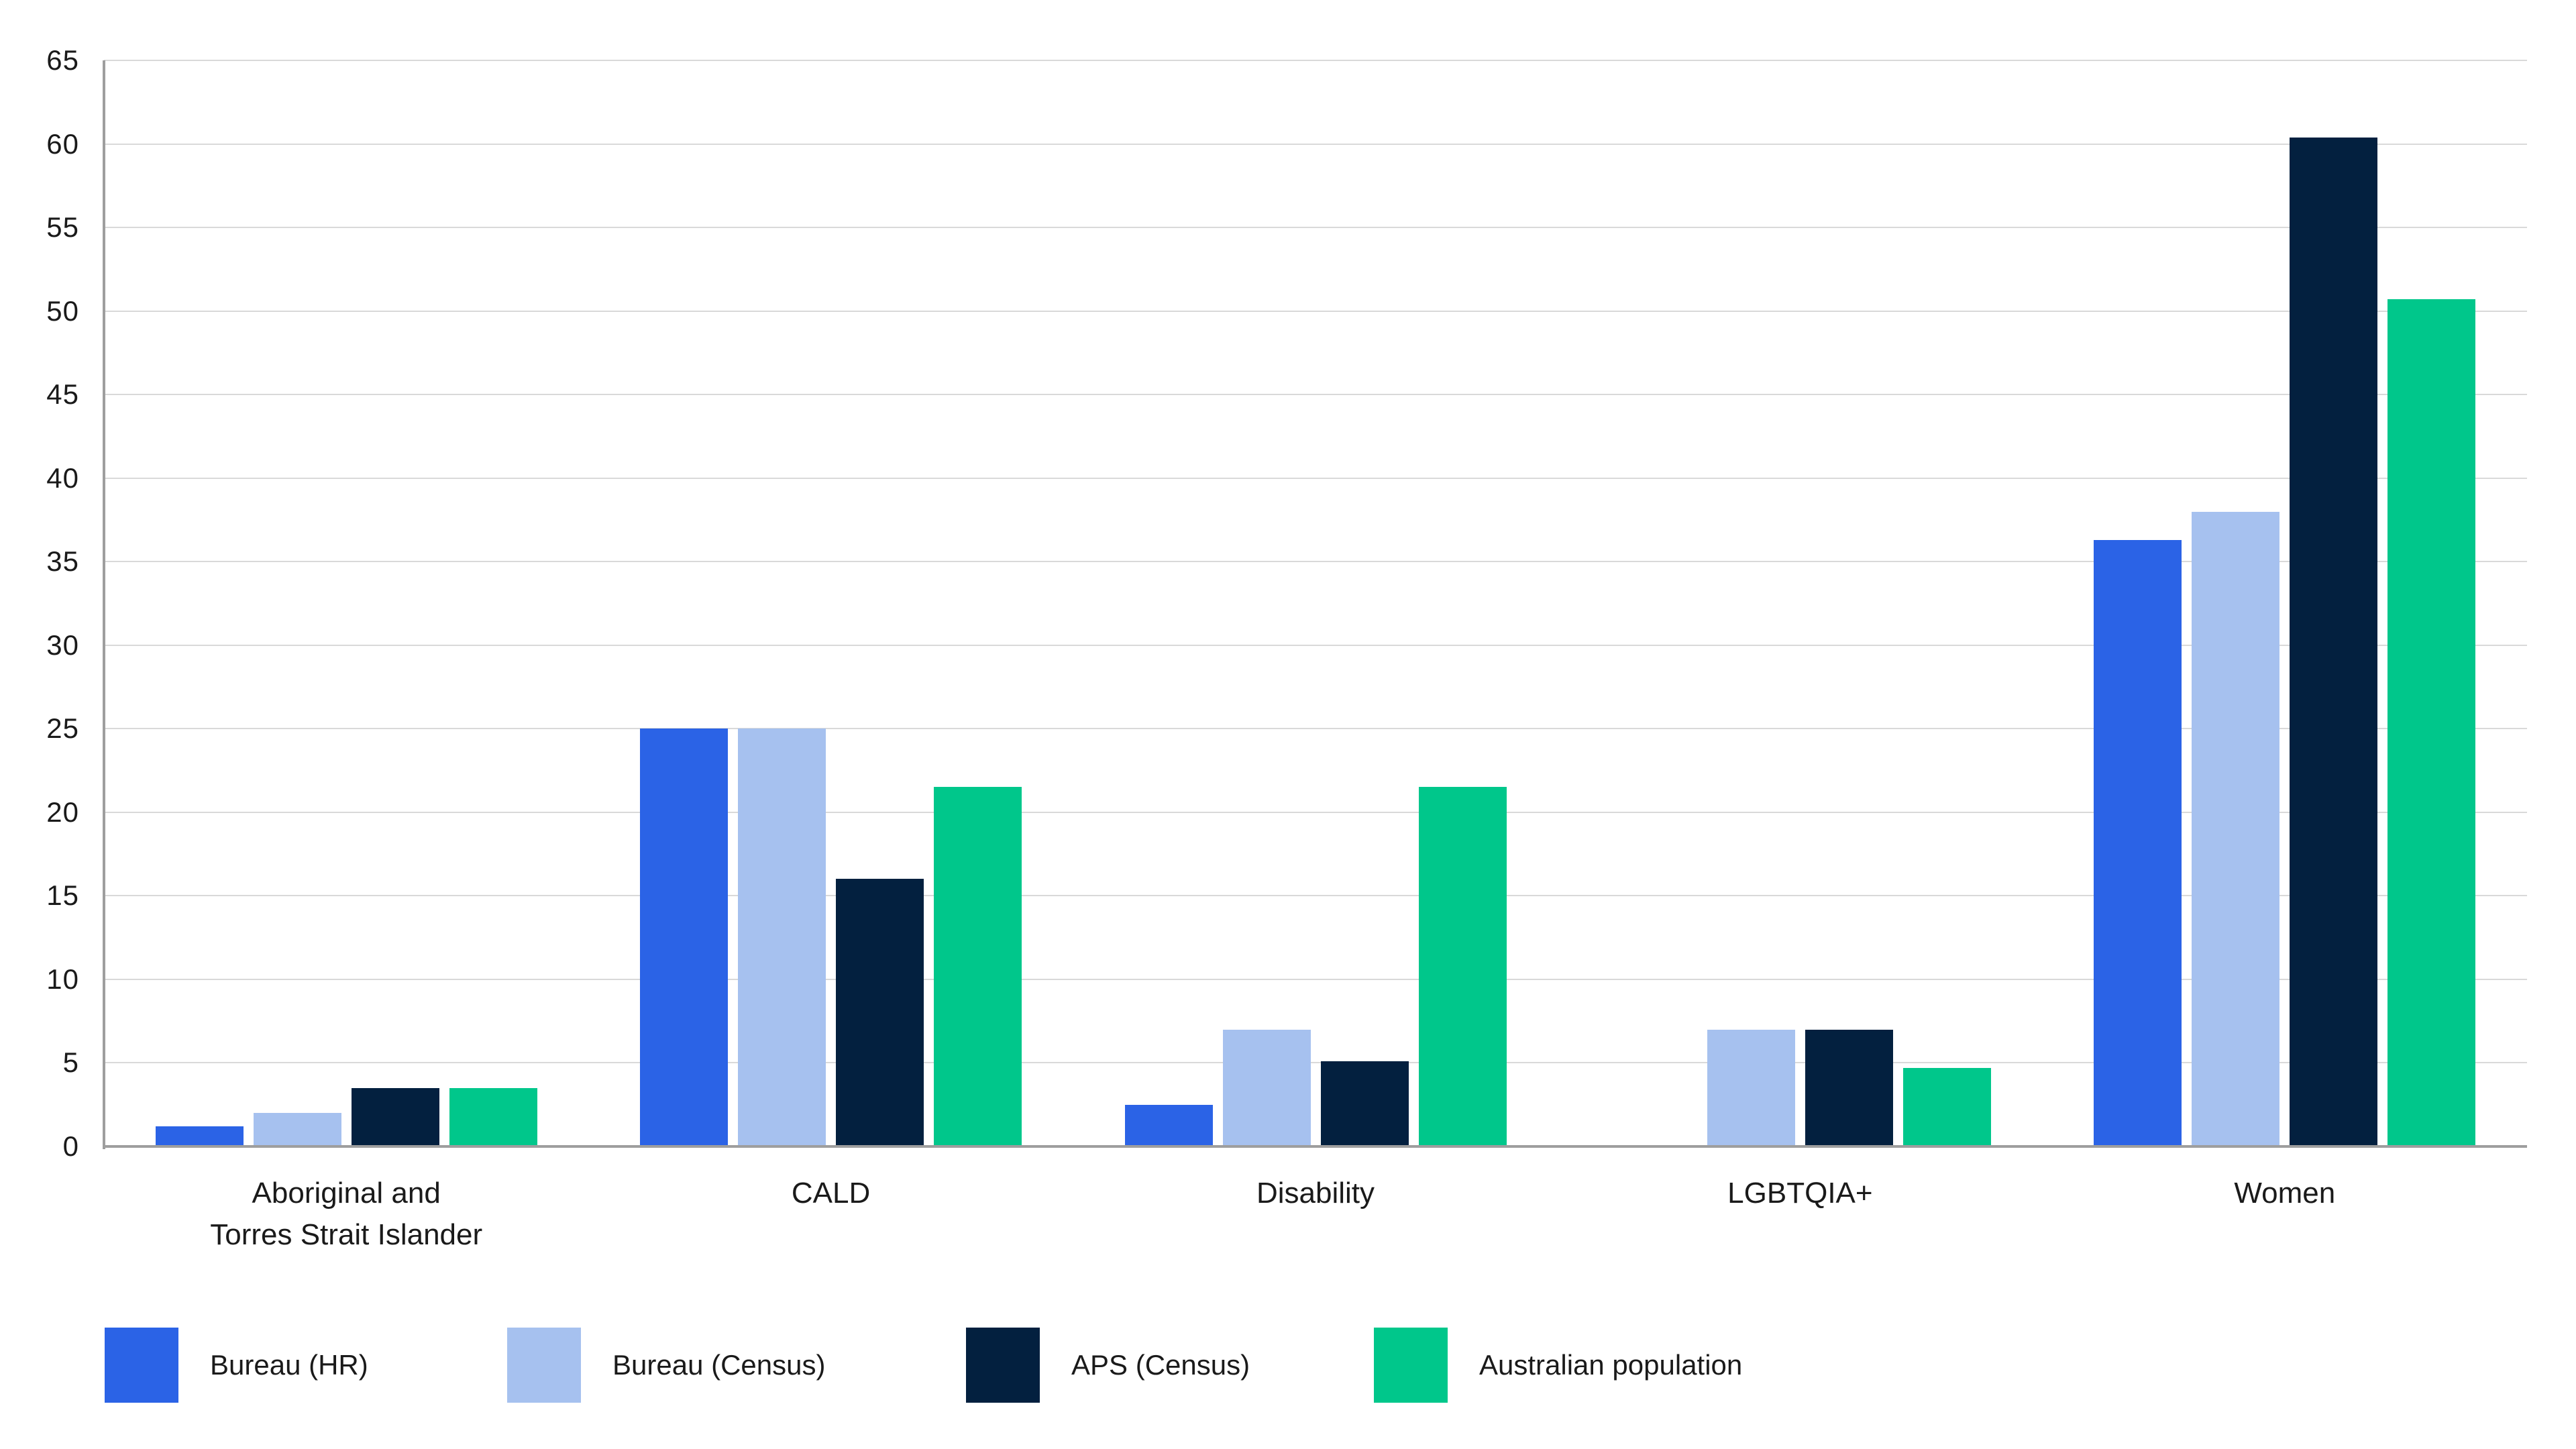 This screenshot has width=2576, height=1449. What do you see at coordinates (62, 728) in the screenshot?
I see `y-tick-label-25: 25` at bounding box center [62, 728].